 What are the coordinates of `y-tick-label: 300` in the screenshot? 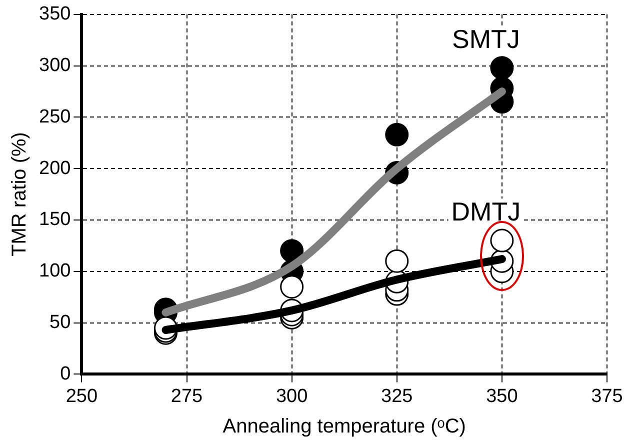 It's located at (55, 65).